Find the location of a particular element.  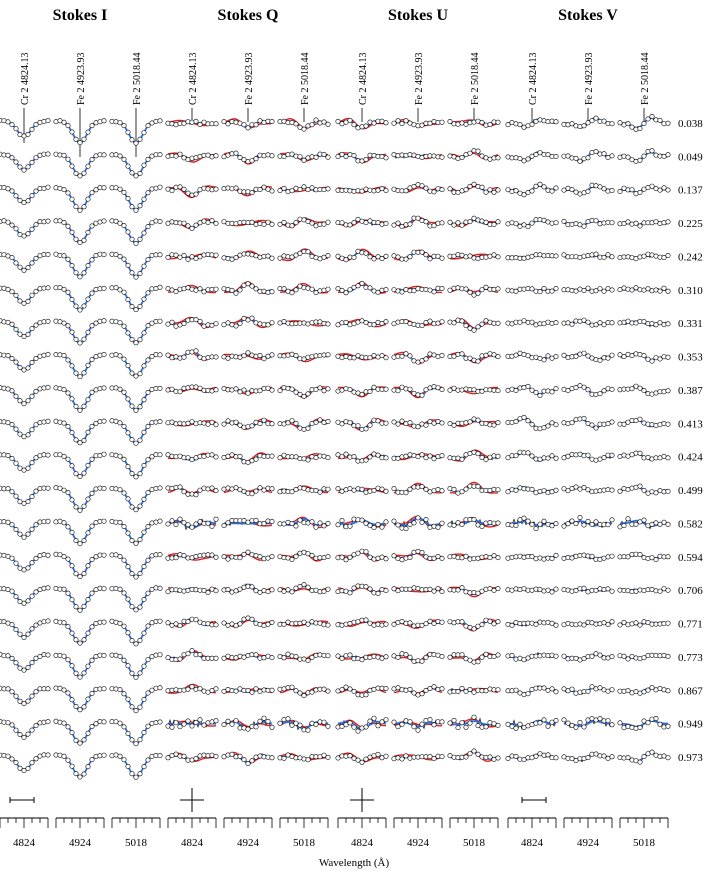

phase-label: 0.225 is located at coordinates (690, 224).